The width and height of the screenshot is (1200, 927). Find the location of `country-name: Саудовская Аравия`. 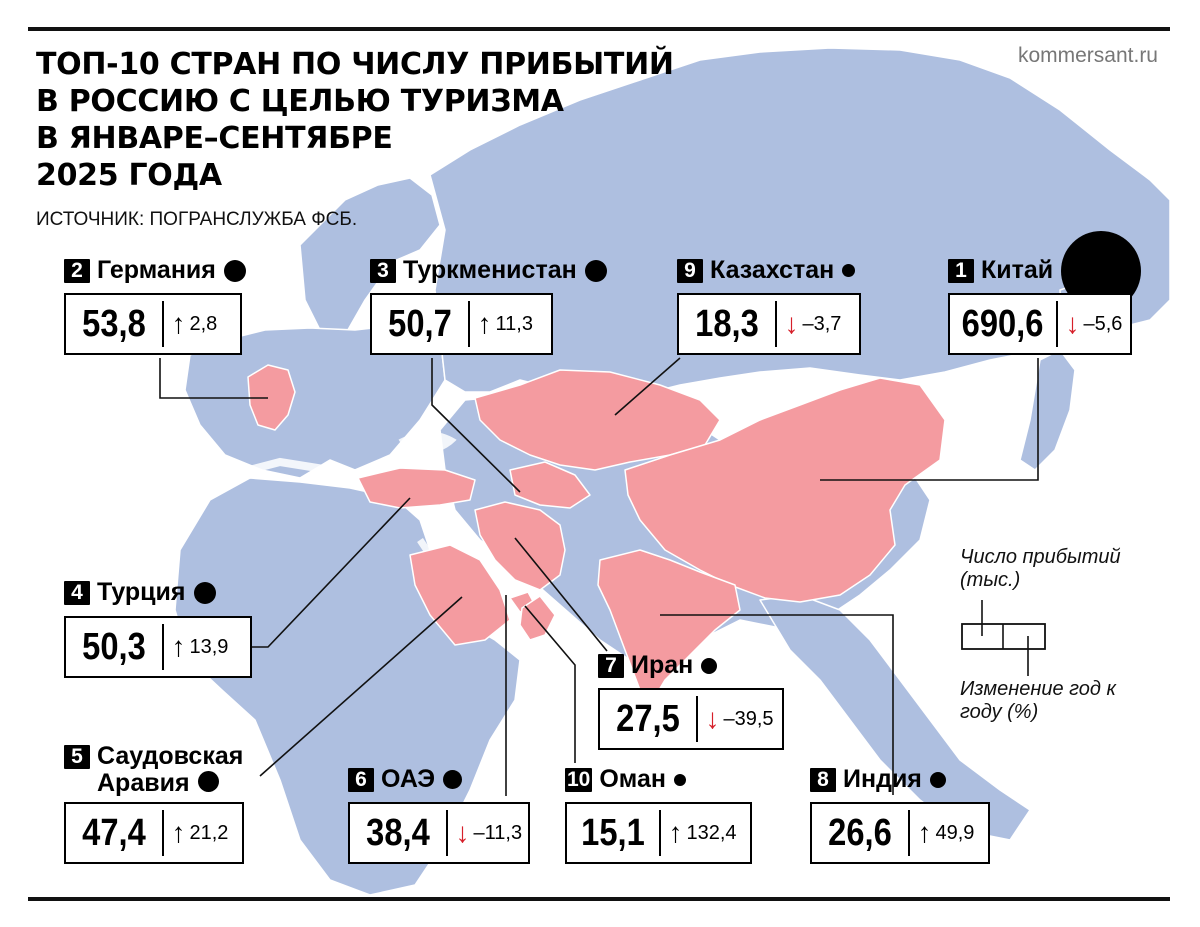

country-name: Саудовская Аравия is located at coordinates (185, 770).